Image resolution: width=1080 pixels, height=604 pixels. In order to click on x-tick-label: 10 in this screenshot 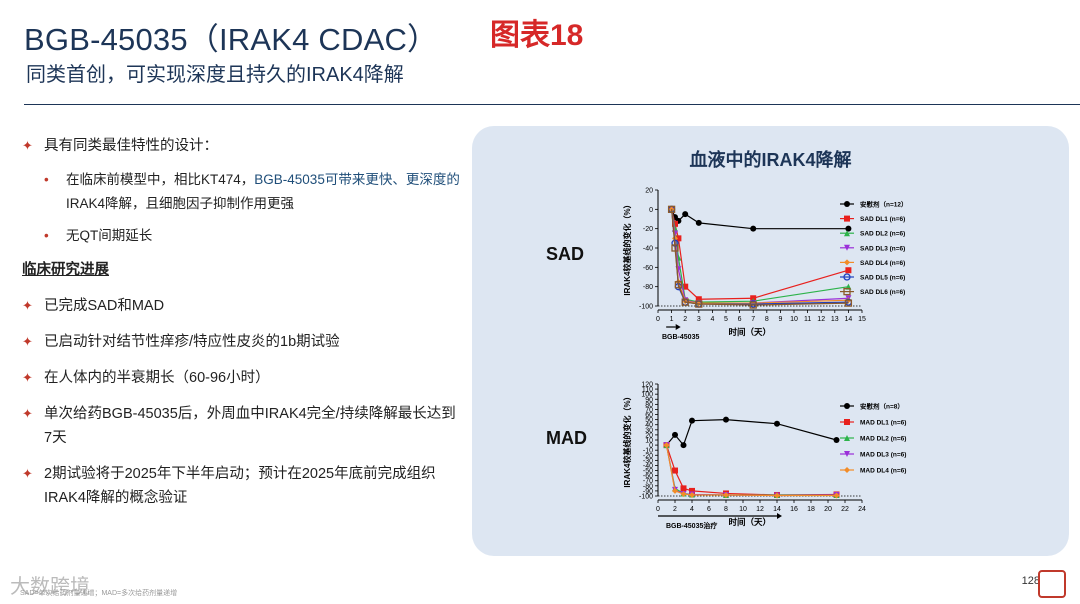, I will do `click(743, 509)`.